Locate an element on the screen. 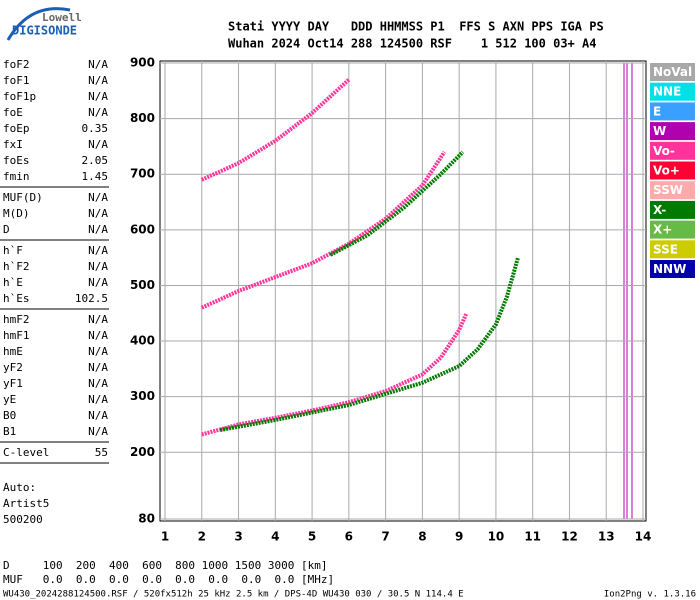  x-tick-label: 3 is located at coordinates (238, 537).